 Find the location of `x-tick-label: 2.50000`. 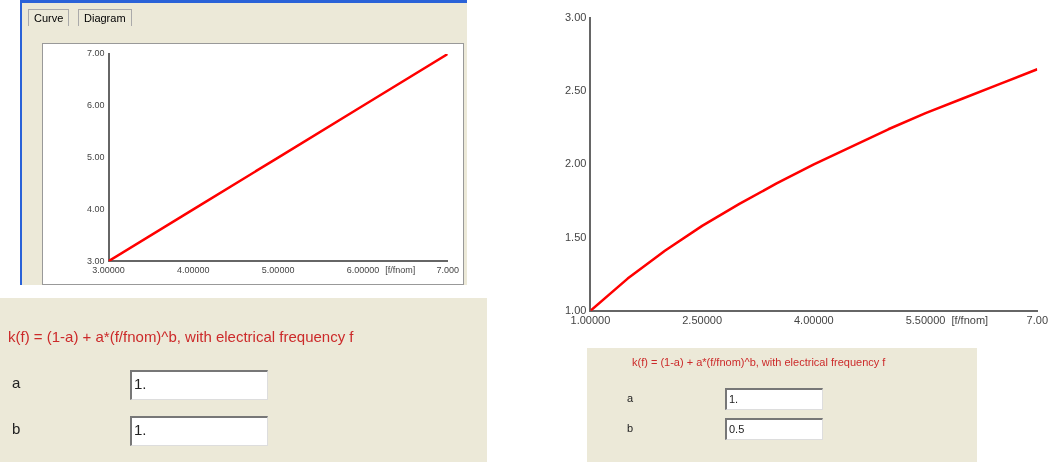

x-tick-label: 2.50000 is located at coordinates (702, 320).